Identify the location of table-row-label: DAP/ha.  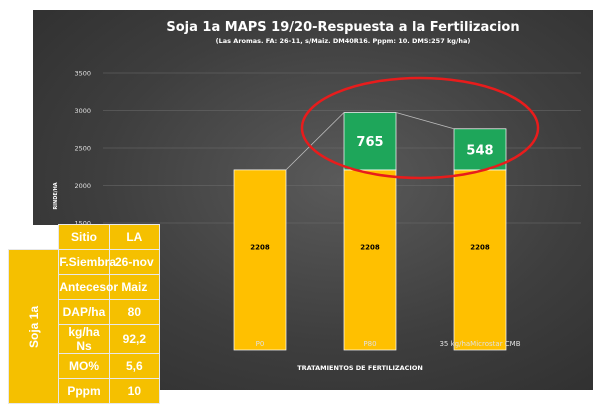
(84, 312).